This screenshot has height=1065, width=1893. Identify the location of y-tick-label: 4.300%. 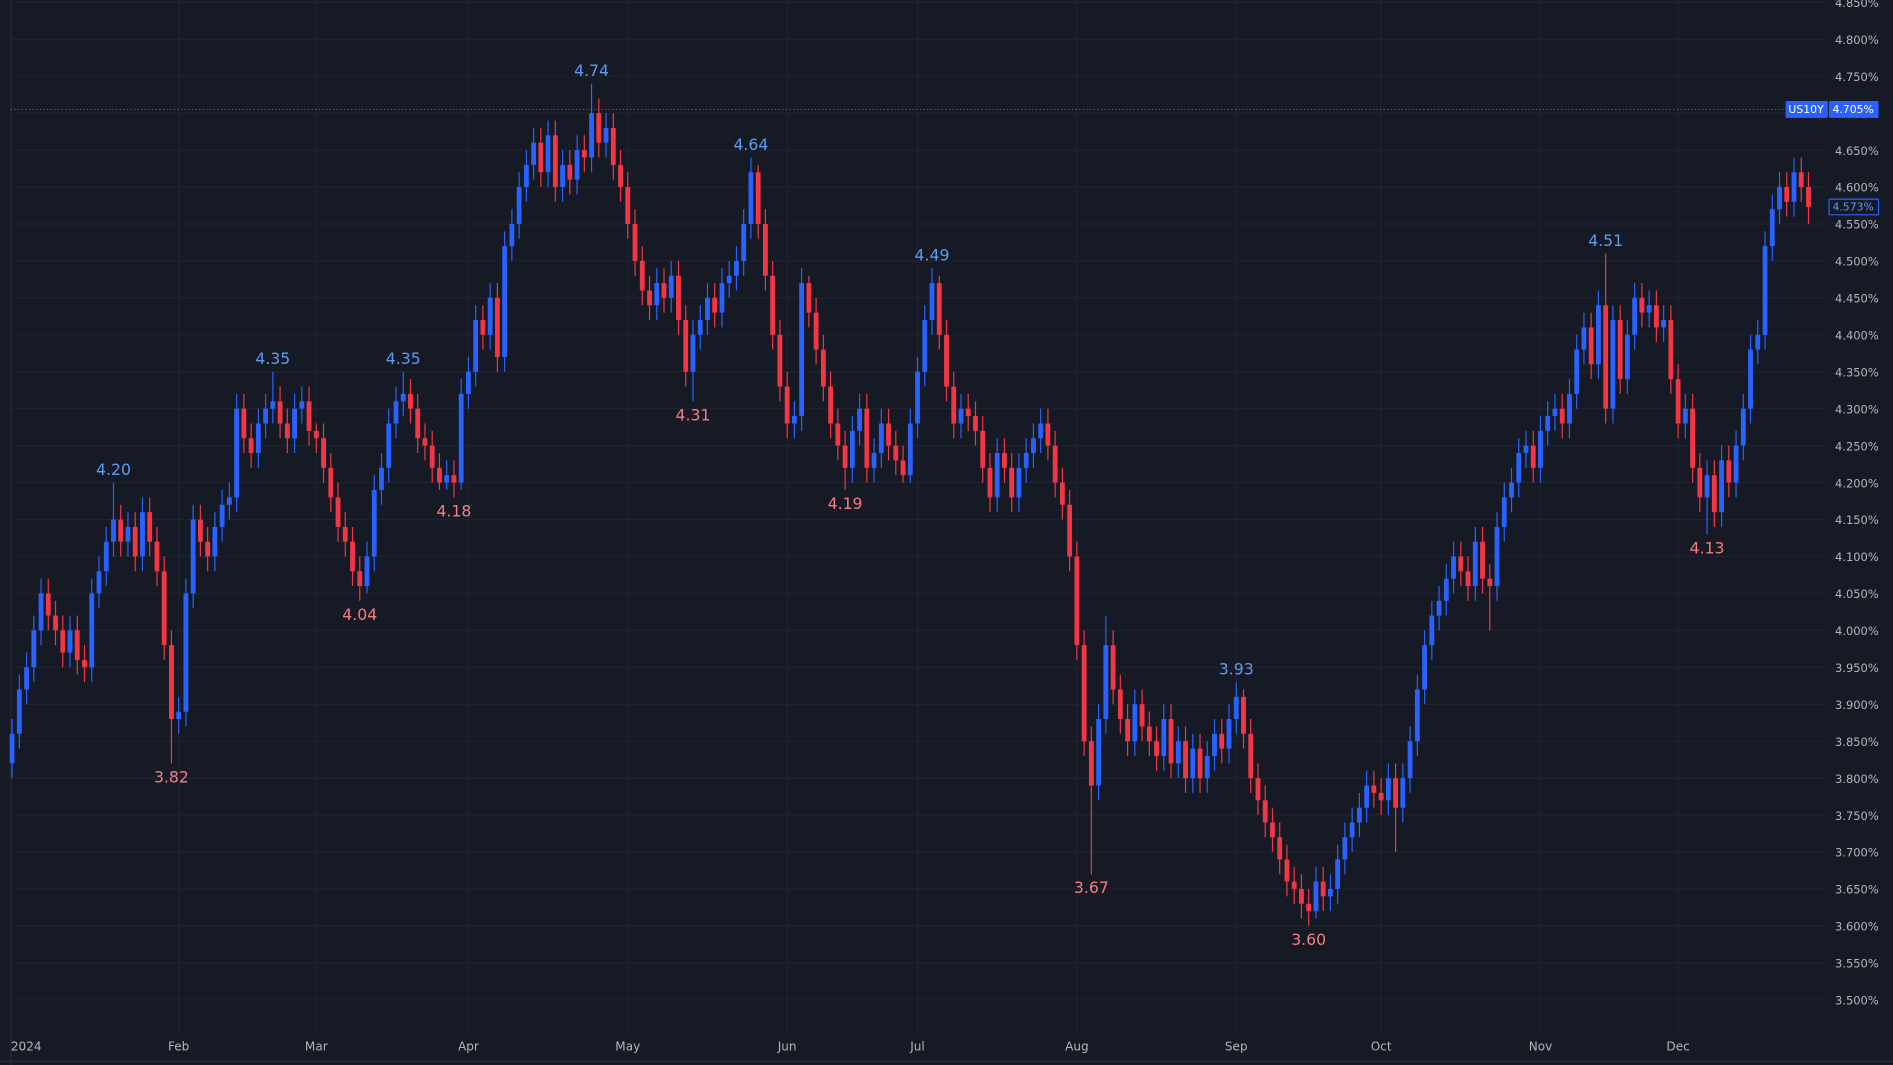
(1857, 409).